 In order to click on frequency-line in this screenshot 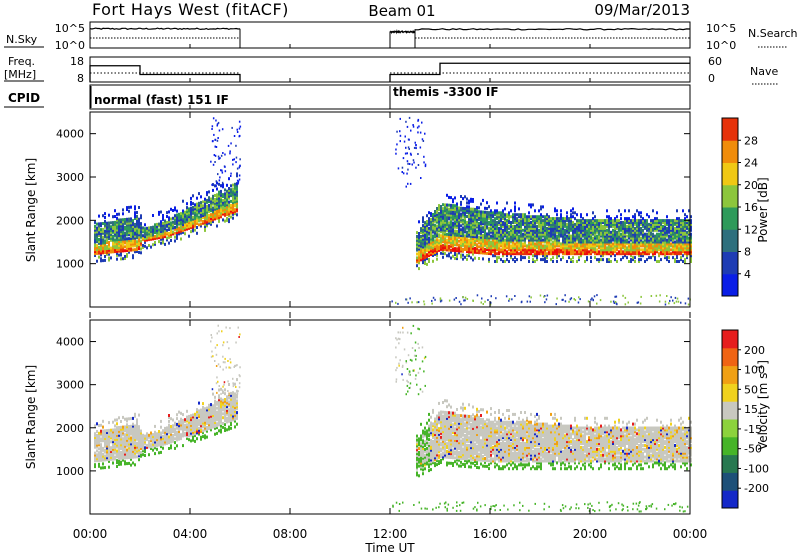, I will do `click(389, 72)`.